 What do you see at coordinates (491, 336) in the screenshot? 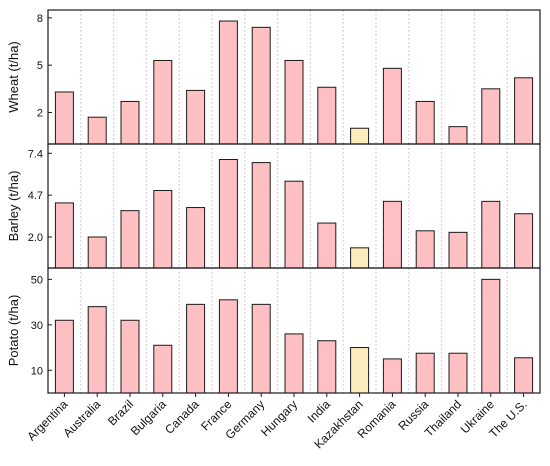
I see `potato-bar-ukraine` at bounding box center [491, 336].